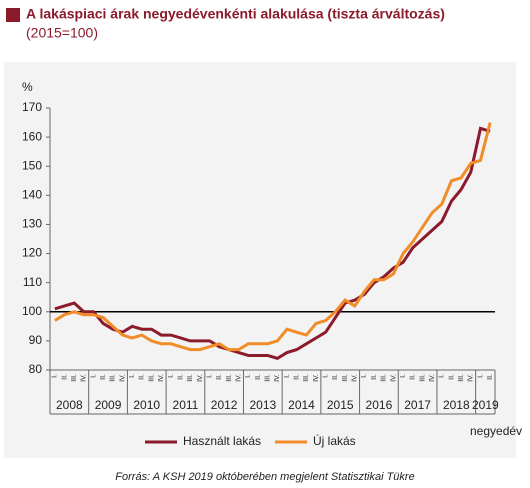  I want to click on year-label: 2010, so click(146, 405).